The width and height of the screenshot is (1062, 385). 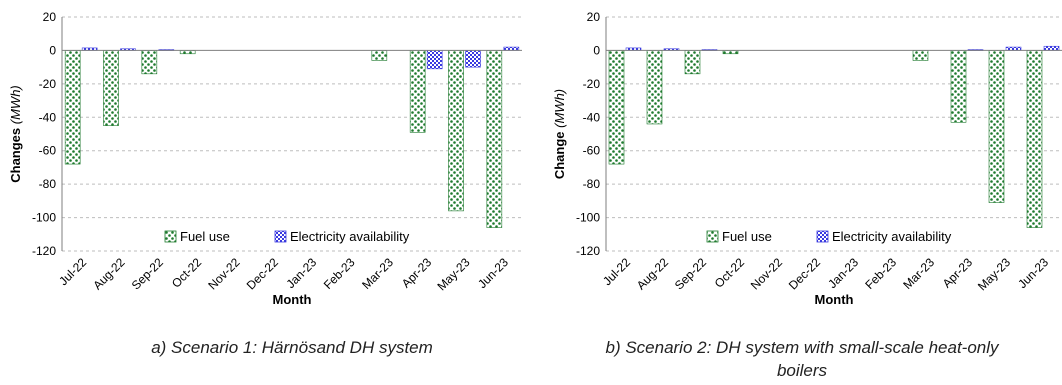 I want to click on figure-caption-line2: boilers, so click(x=802, y=370).